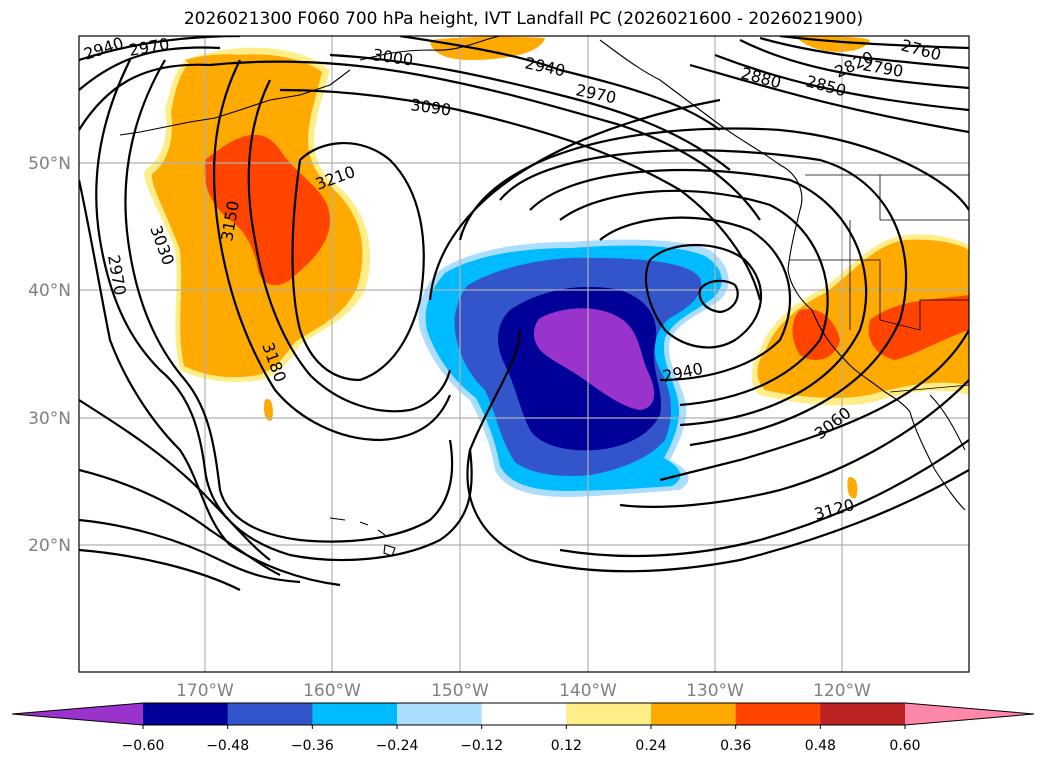 The height and width of the screenshot is (765, 1047). Describe the element at coordinates (918, 327) in the screenshot. I see `ivt-positive-strong-east2` at that location.